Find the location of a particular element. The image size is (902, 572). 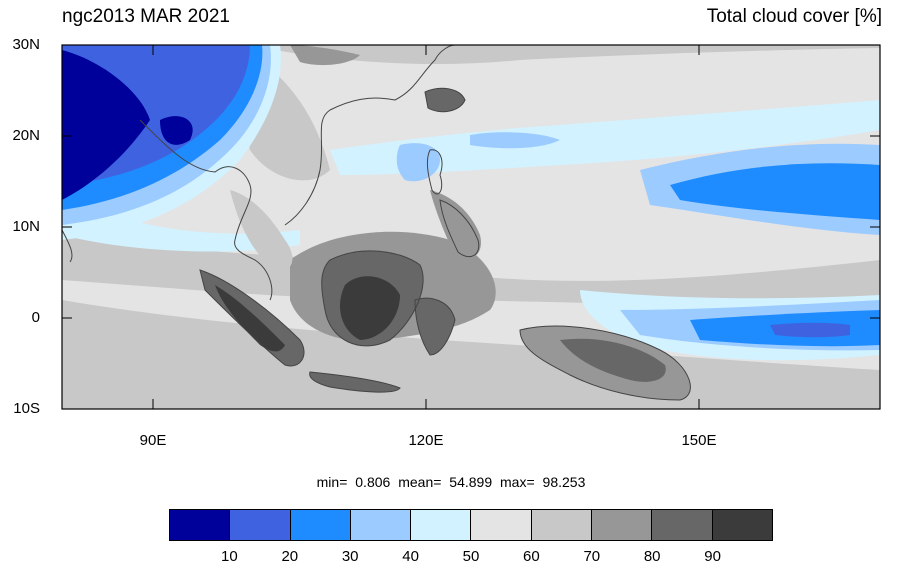

max-value: 98.253 is located at coordinates (564, 482).